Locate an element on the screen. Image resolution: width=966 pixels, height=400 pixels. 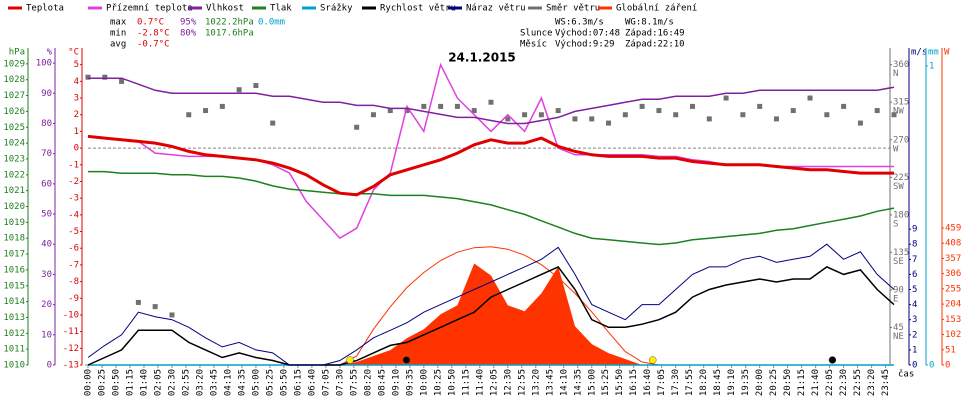
y-tick-label: -10 is located at coordinates (71, 315).